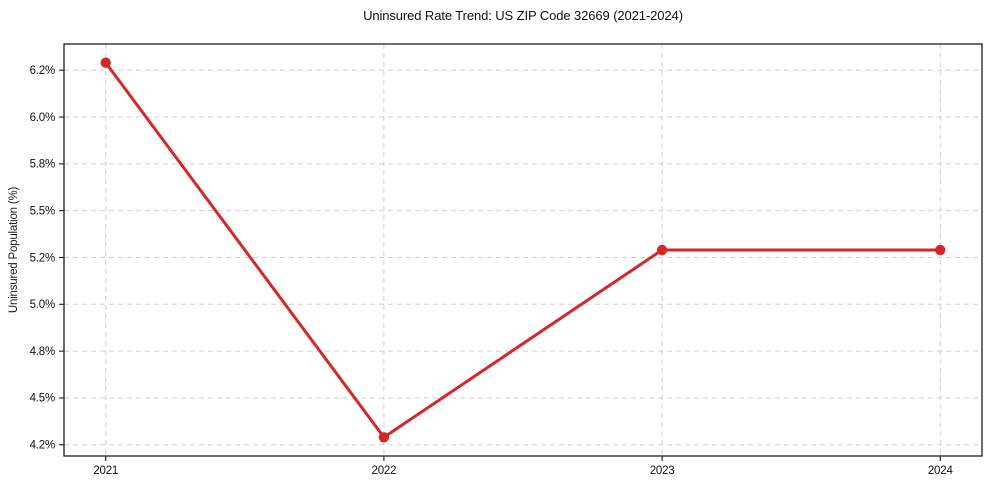 This screenshot has height=490, width=989. I want to click on y-tick-label: 4.2%, so click(42, 446).